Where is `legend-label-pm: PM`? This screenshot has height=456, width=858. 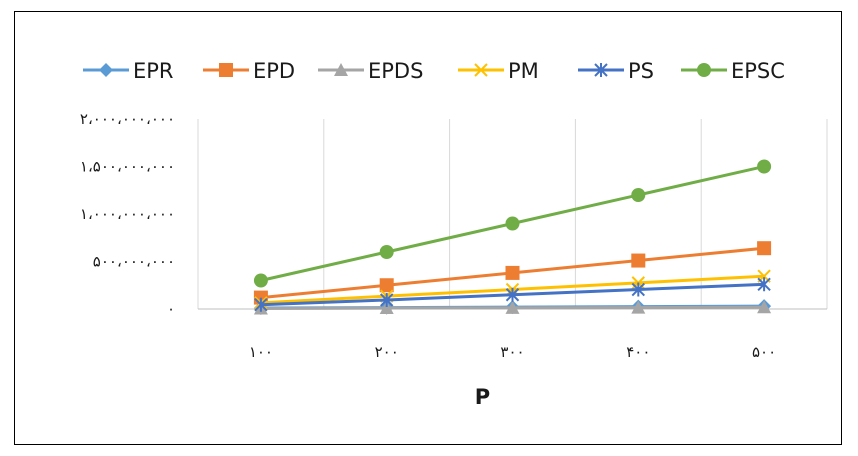
legend-label-pm: PM is located at coordinates (523, 71).